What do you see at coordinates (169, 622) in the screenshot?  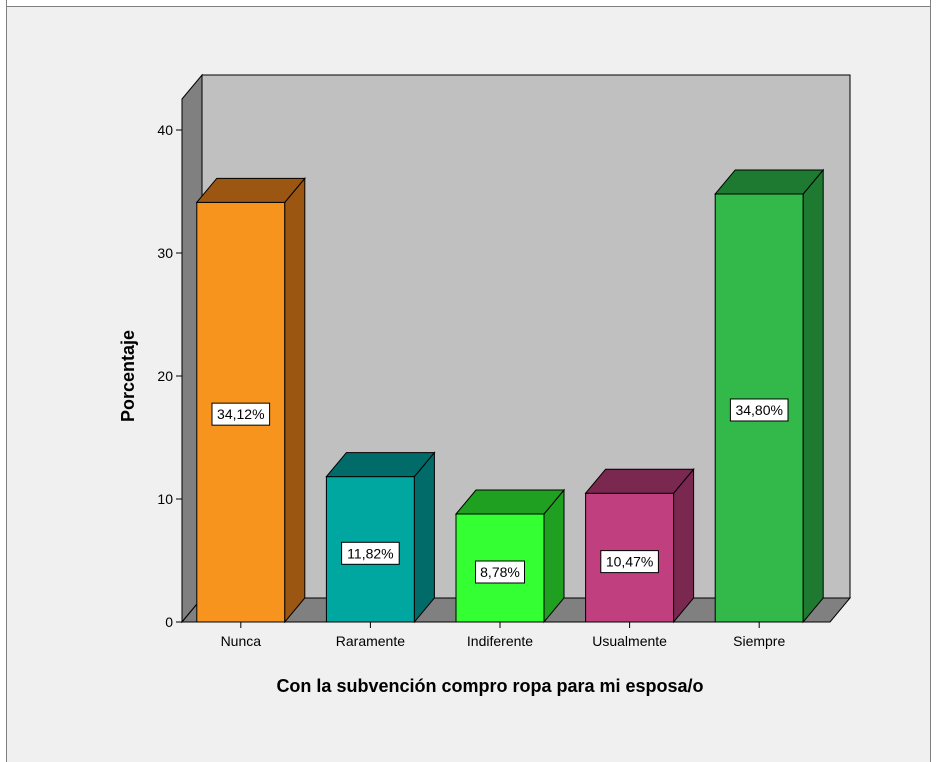 I see `y-tick-label: 0` at bounding box center [169, 622].